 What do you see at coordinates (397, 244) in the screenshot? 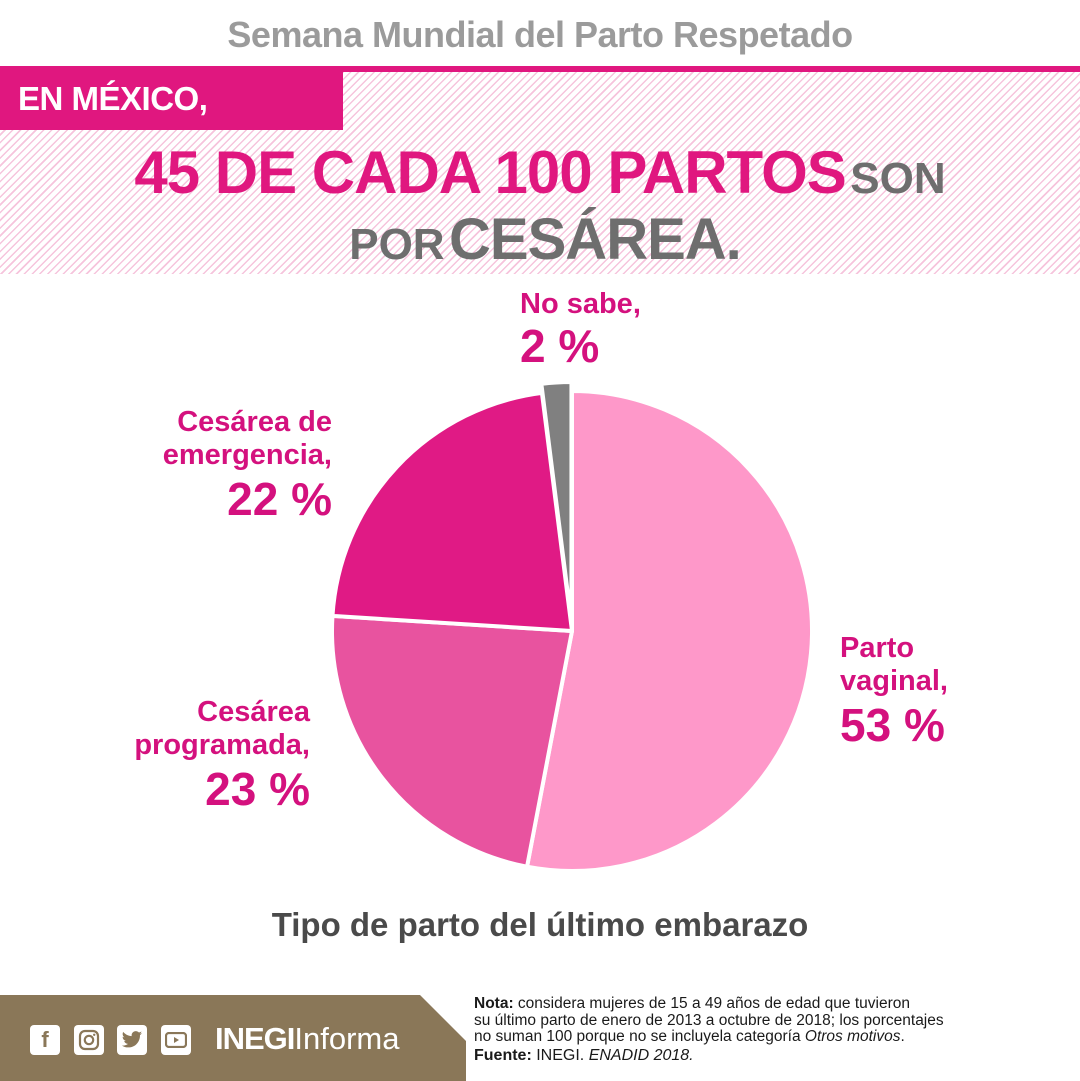
I see `headline-por: POR` at bounding box center [397, 244].